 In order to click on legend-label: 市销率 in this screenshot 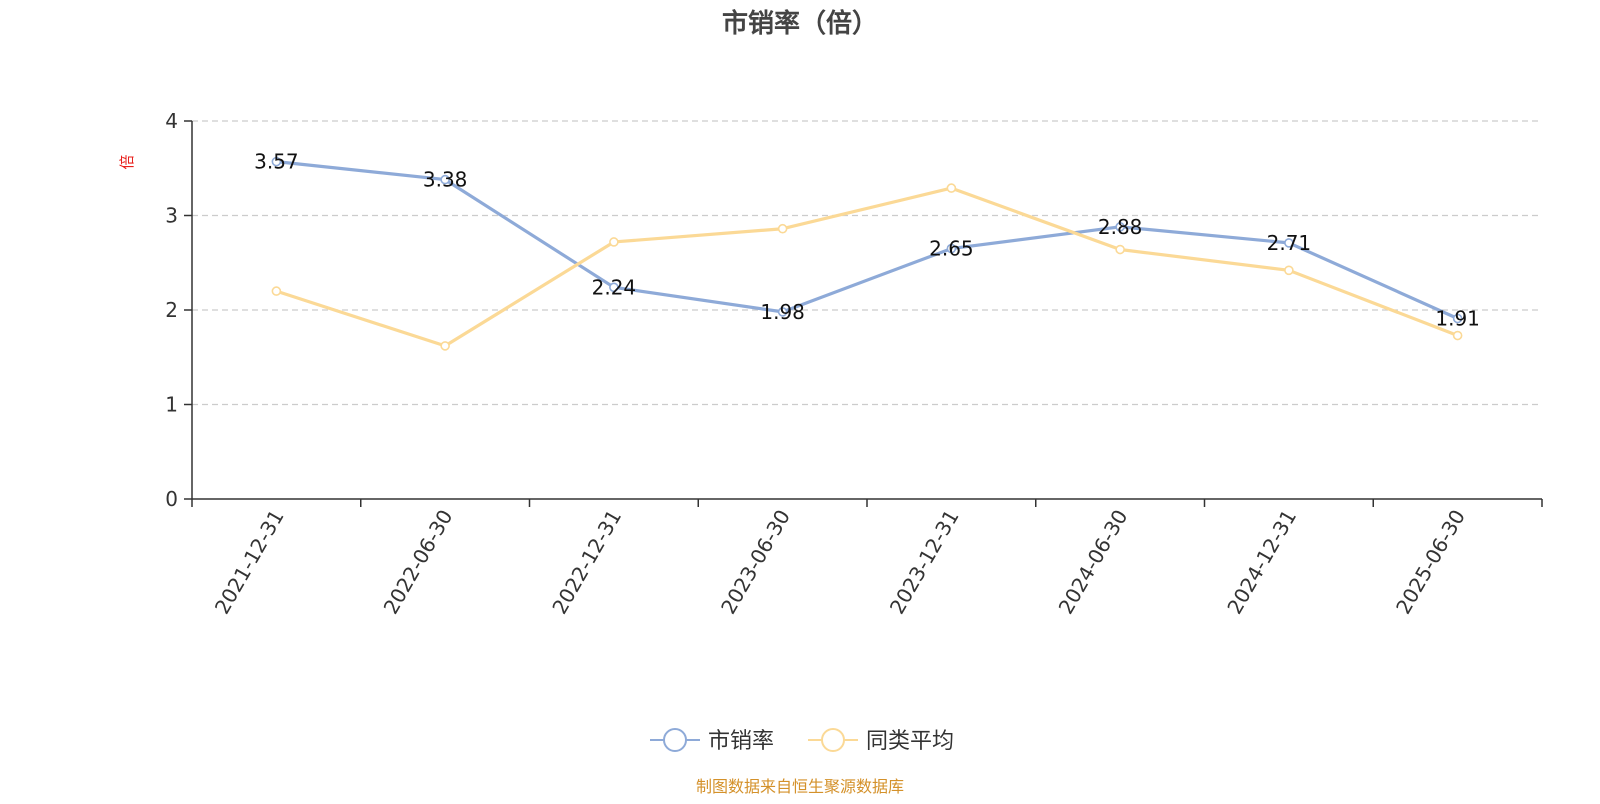, I will do `click(741, 741)`.